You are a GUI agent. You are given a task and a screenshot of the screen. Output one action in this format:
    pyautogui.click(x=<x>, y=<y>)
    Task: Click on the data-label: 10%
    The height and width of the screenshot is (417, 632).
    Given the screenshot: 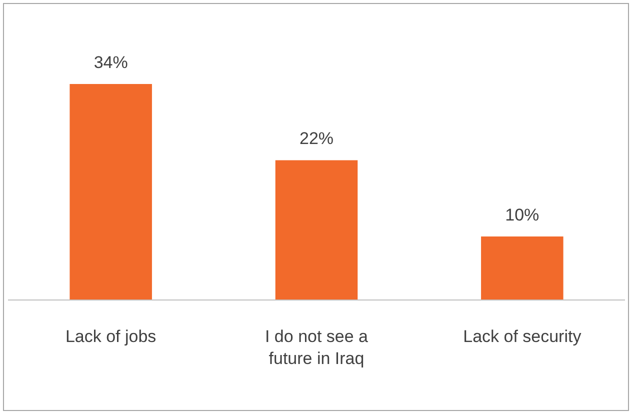 What is the action you would take?
    pyautogui.click(x=522, y=214)
    